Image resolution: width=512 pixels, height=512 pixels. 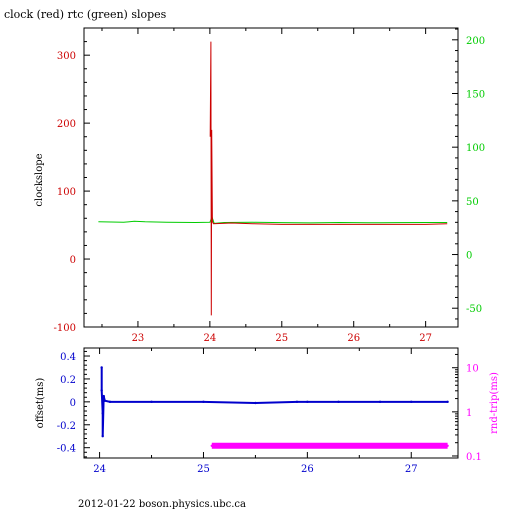 I want to click on y2-tick-label: 50, so click(x=472, y=202).